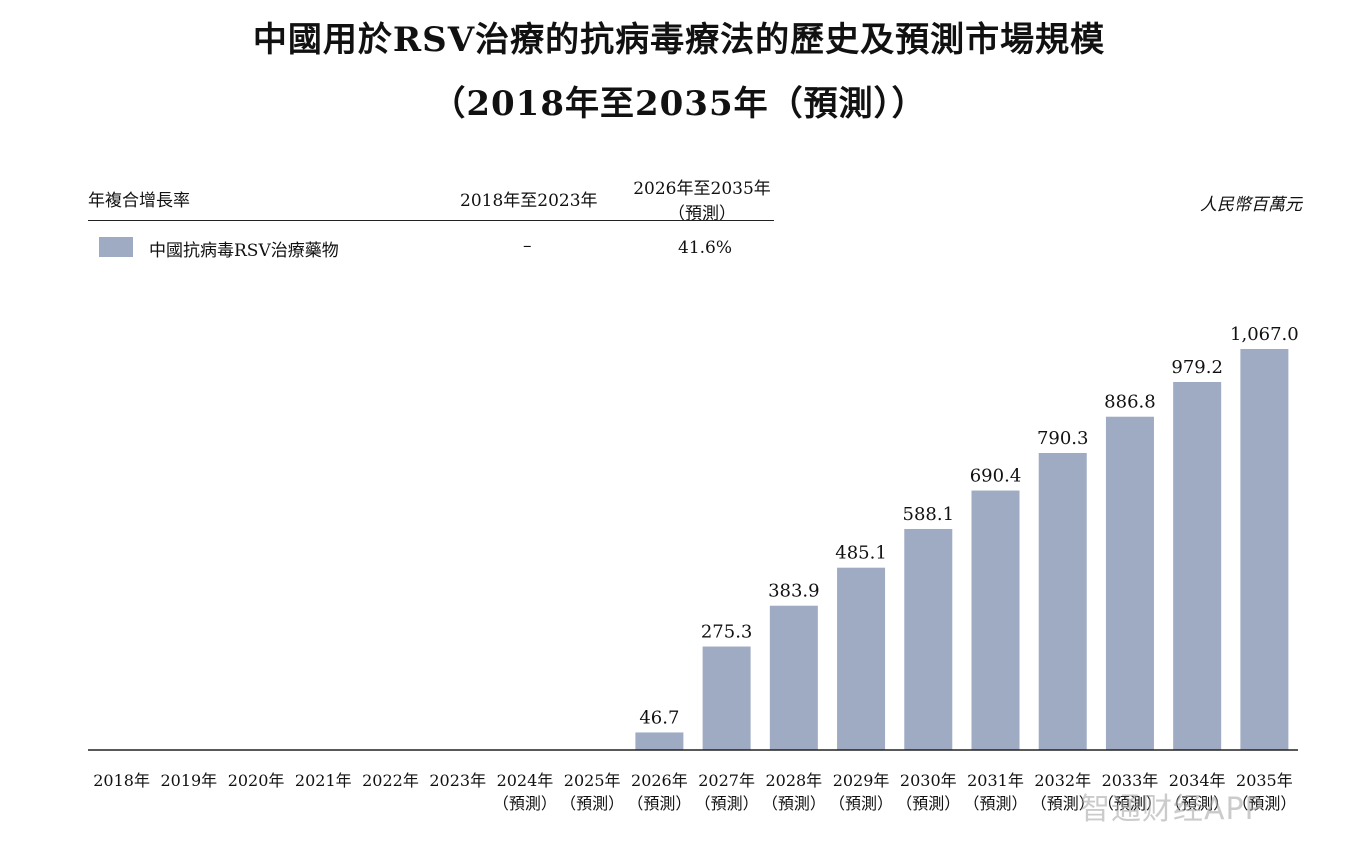 The width and height of the screenshot is (1358, 854). What do you see at coordinates (1063, 438) in the screenshot?
I see `data-label: 790.3` at bounding box center [1063, 438].